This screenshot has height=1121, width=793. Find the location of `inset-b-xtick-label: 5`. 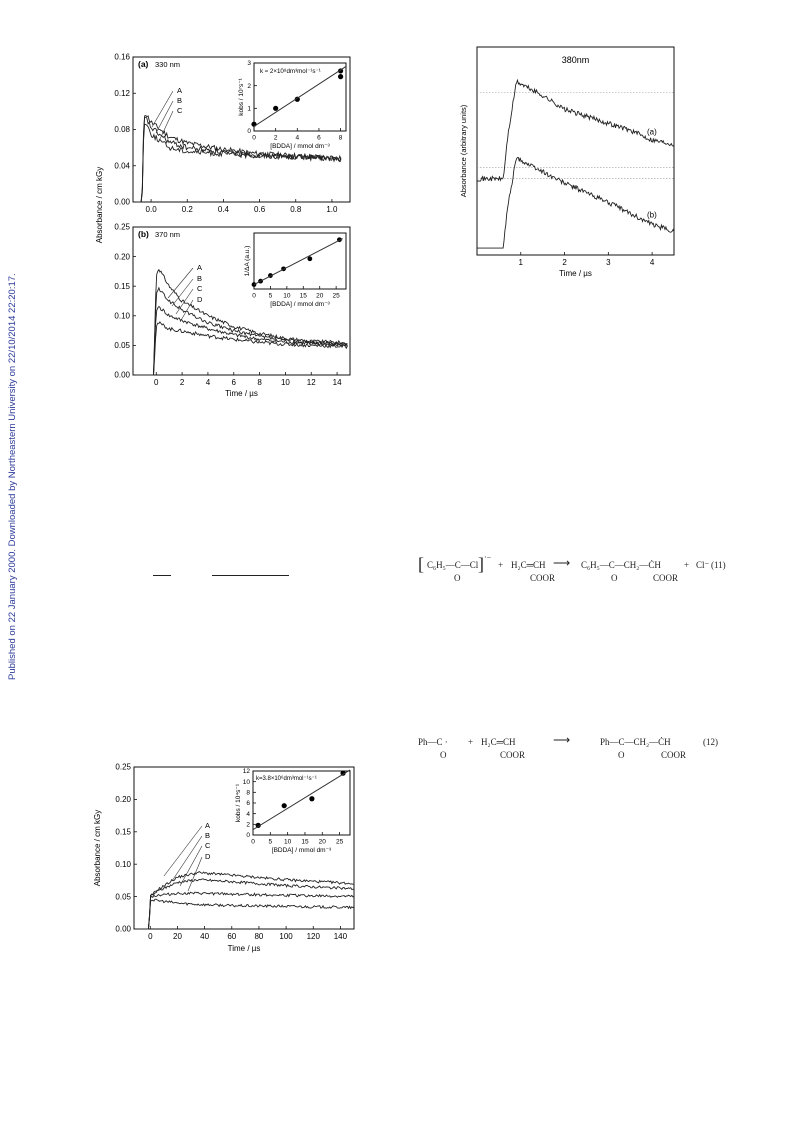

inset-b-xtick-label: 5 is located at coordinates (271, 296).